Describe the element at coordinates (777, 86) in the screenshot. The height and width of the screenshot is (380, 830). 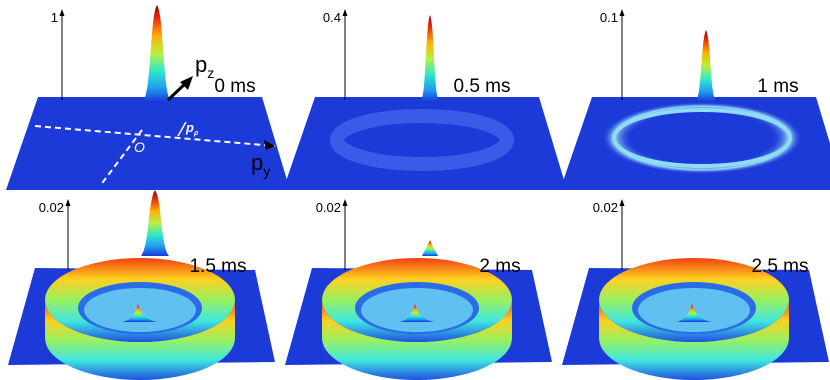
I see `time-label: 1 ms` at that location.